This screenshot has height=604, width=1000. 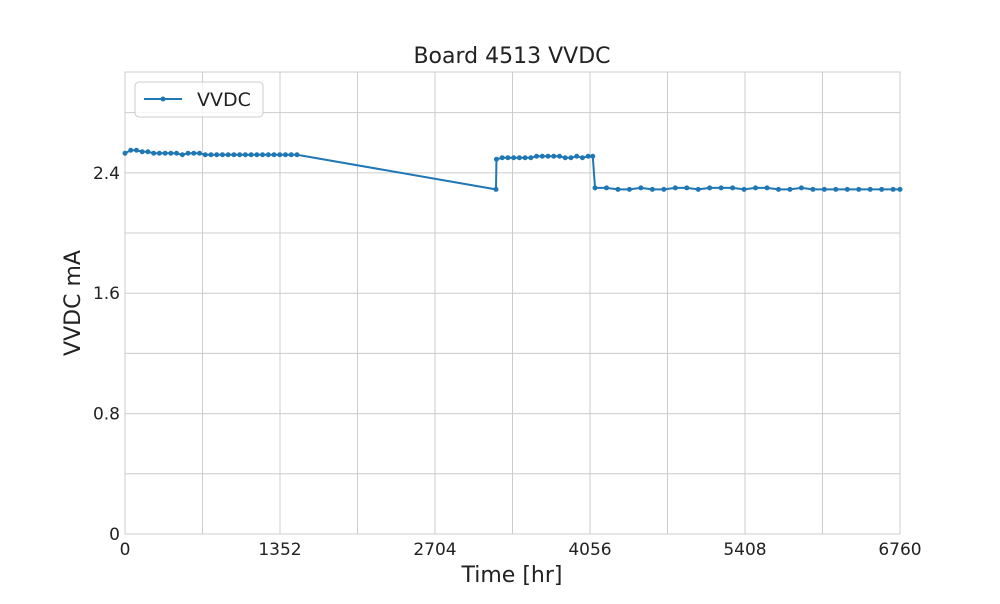 What do you see at coordinates (125, 550) in the screenshot?
I see `x-tick-label: 0` at bounding box center [125, 550].